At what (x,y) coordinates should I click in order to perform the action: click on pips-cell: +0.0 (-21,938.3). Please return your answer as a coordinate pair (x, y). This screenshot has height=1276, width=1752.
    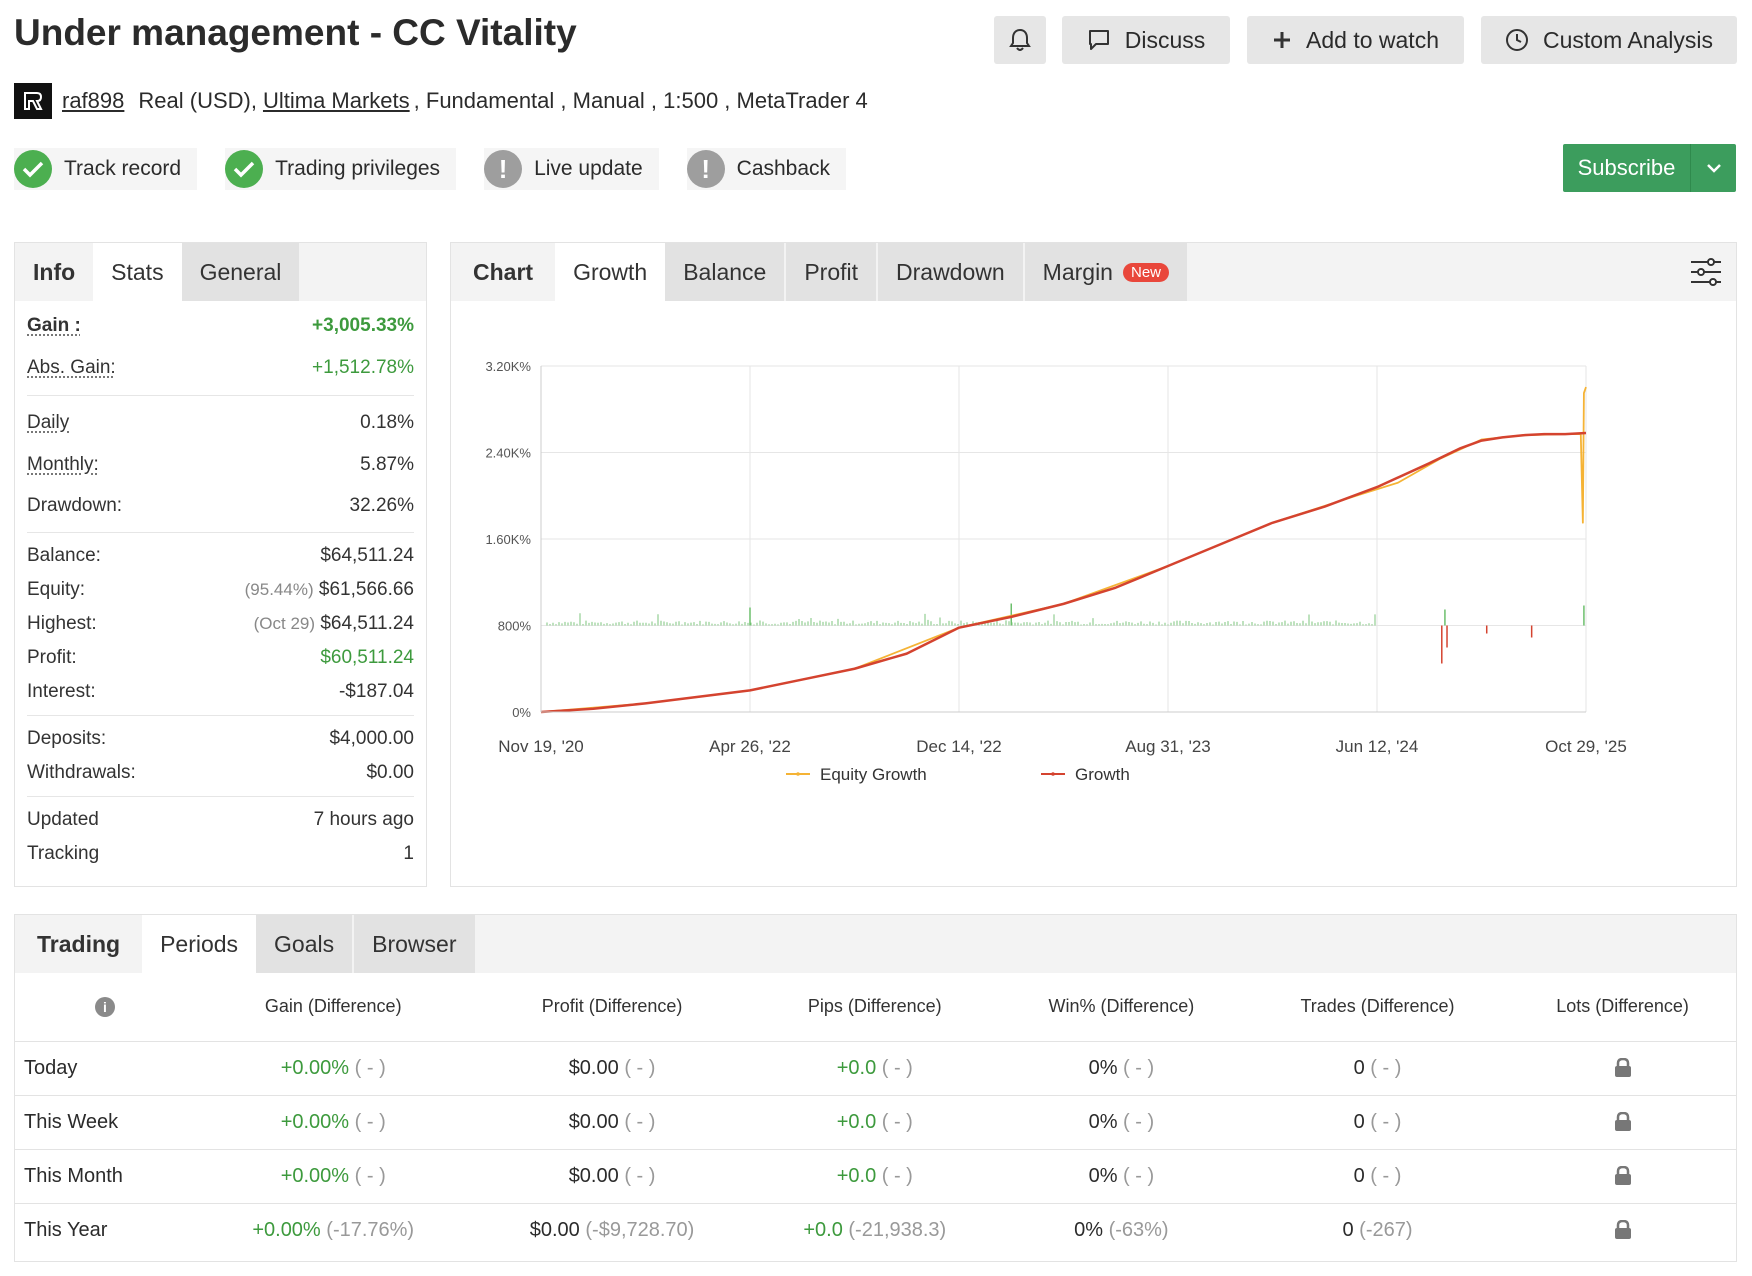
    Looking at the image, I should click on (874, 1229).